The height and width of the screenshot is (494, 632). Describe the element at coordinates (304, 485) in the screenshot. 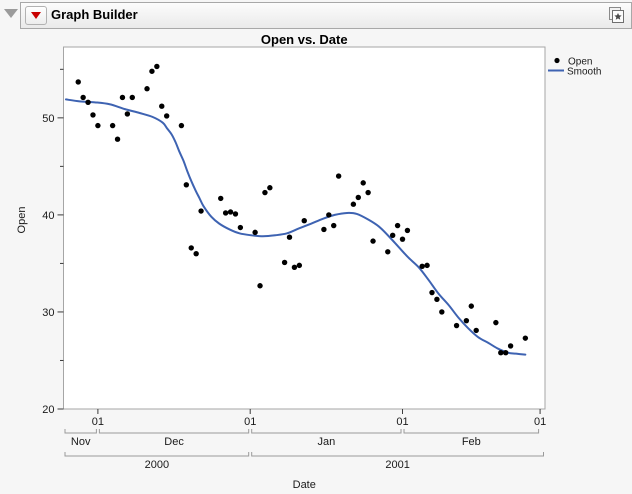

I see `x-axis-title: Date` at that location.